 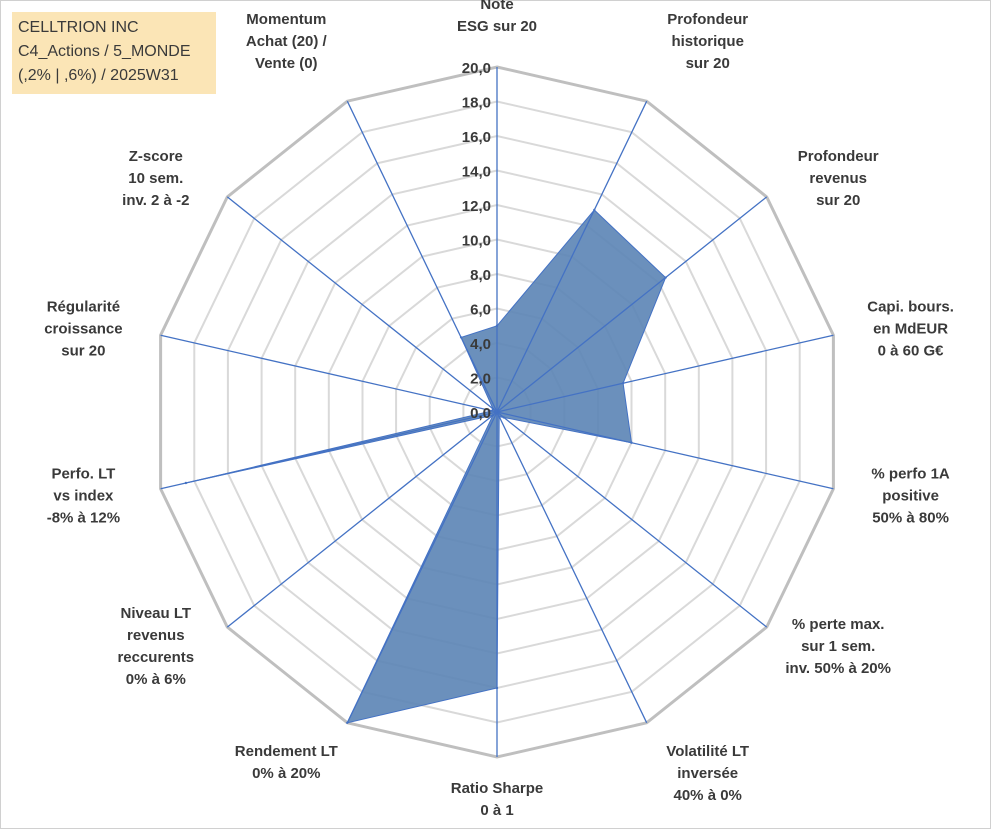 I want to click on tick-label: 8,0, so click(x=480, y=275).